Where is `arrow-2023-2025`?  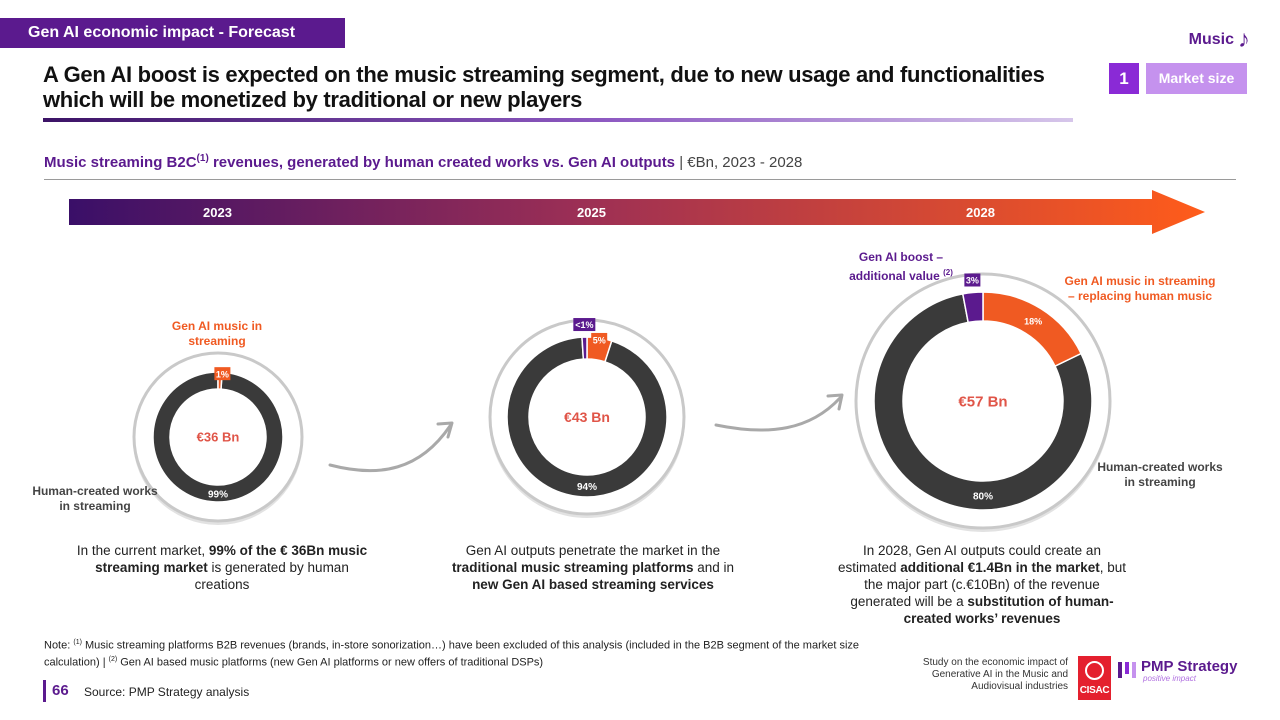
arrow-2023-2025 is located at coordinates (390, 448).